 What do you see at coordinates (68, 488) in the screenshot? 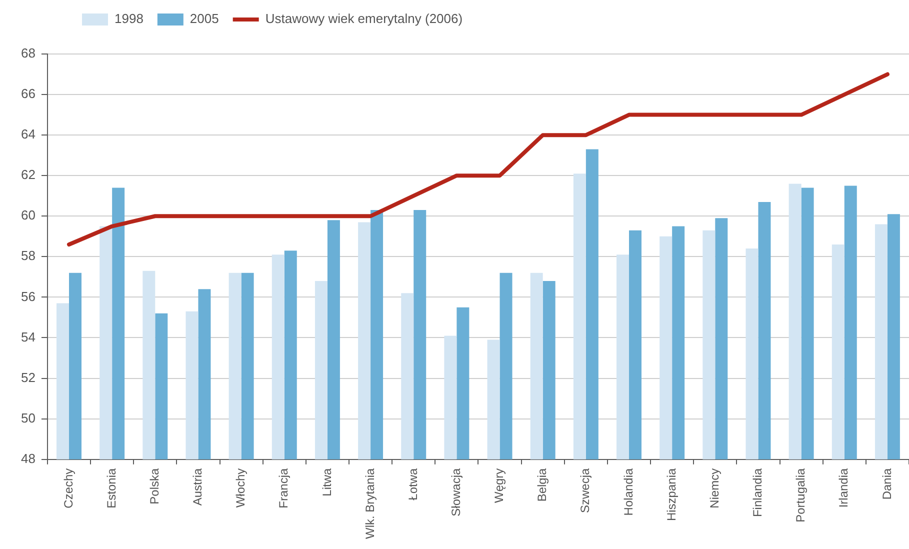
I see `x-tick-label: Czechy` at bounding box center [68, 488].